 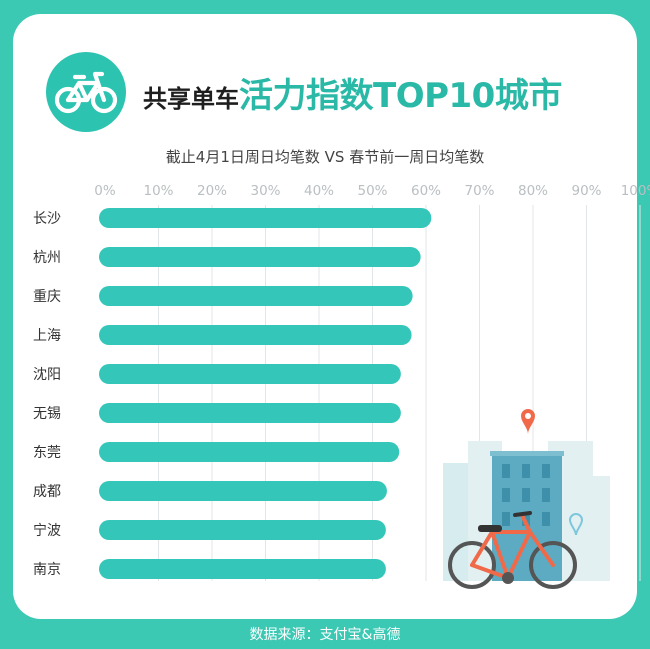 What do you see at coordinates (400, 96) in the screenshot?
I see `title-part-2: 活力指数TOP10城市` at bounding box center [400, 96].